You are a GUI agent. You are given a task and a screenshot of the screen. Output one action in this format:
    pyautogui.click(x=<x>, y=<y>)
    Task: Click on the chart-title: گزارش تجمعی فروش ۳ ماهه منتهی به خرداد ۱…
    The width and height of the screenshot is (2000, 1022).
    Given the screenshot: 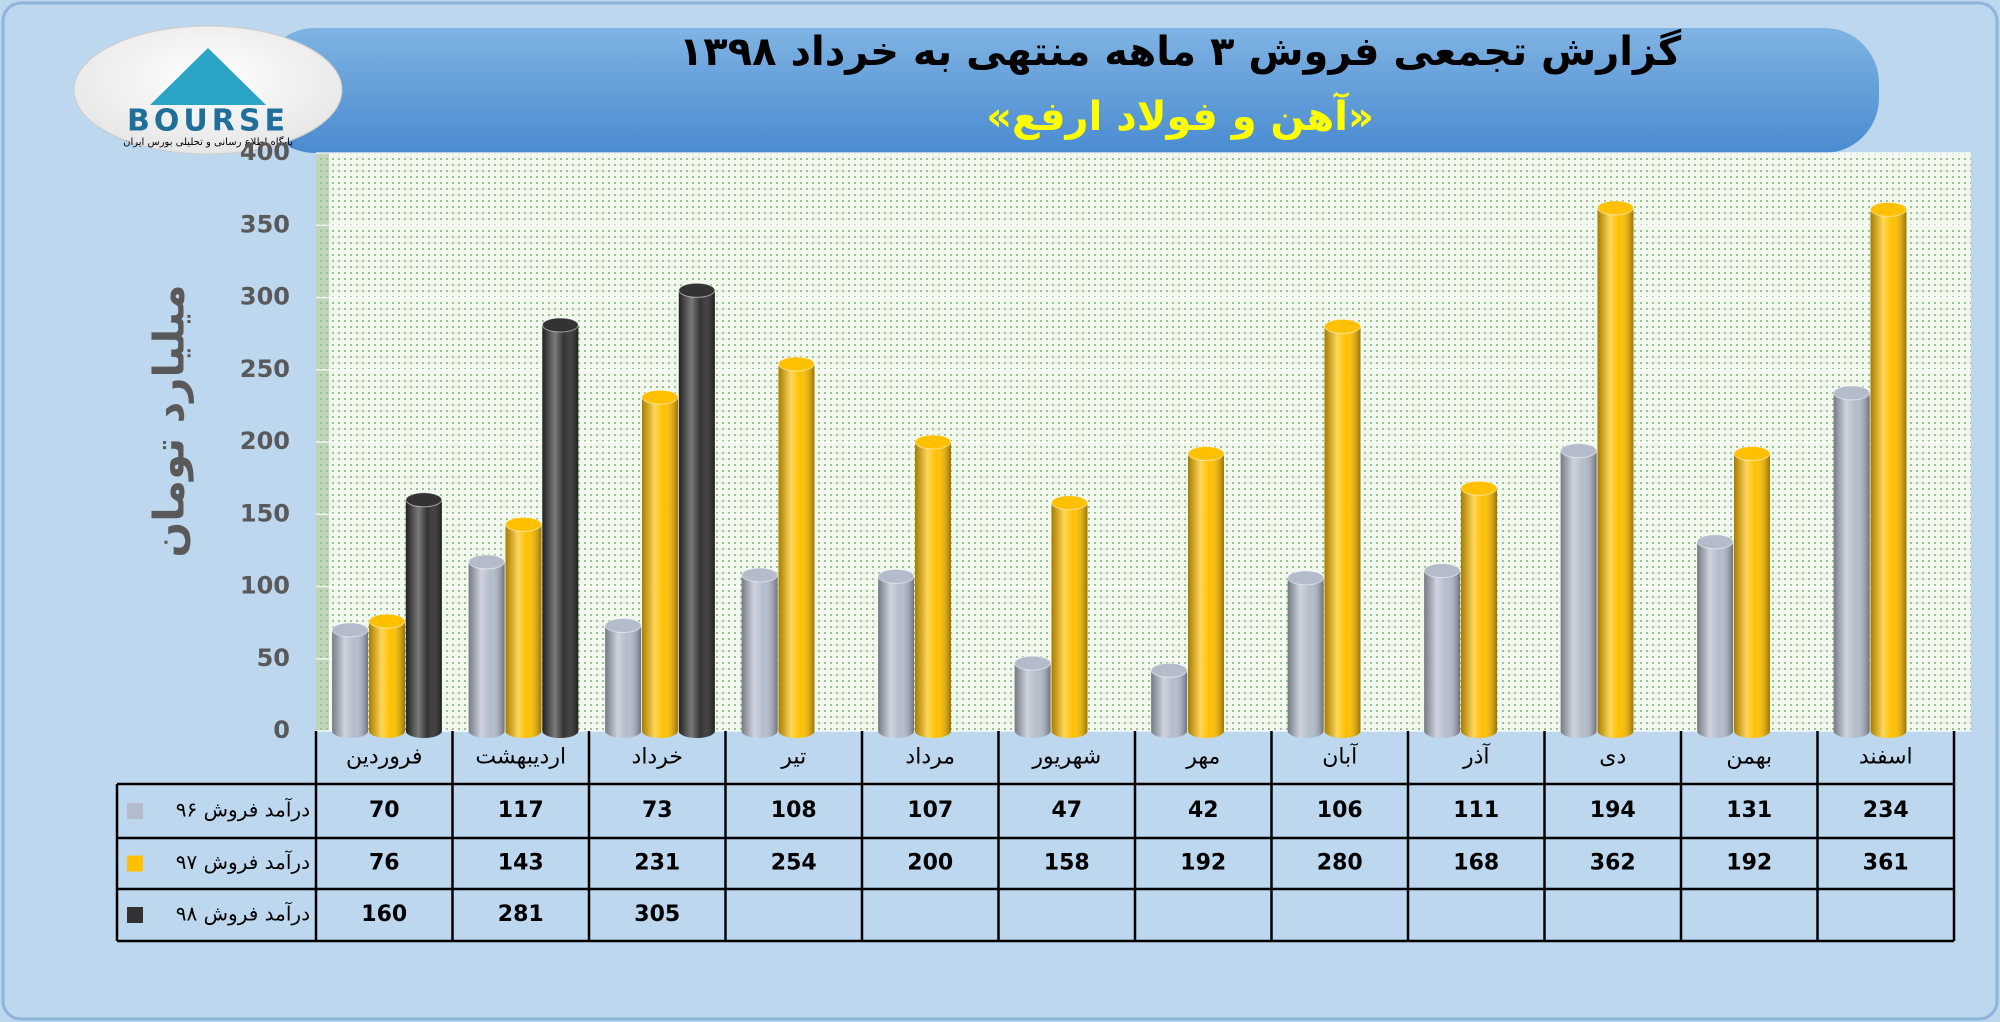 What is the action you would take?
    pyautogui.click(x=1180, y=51)
    